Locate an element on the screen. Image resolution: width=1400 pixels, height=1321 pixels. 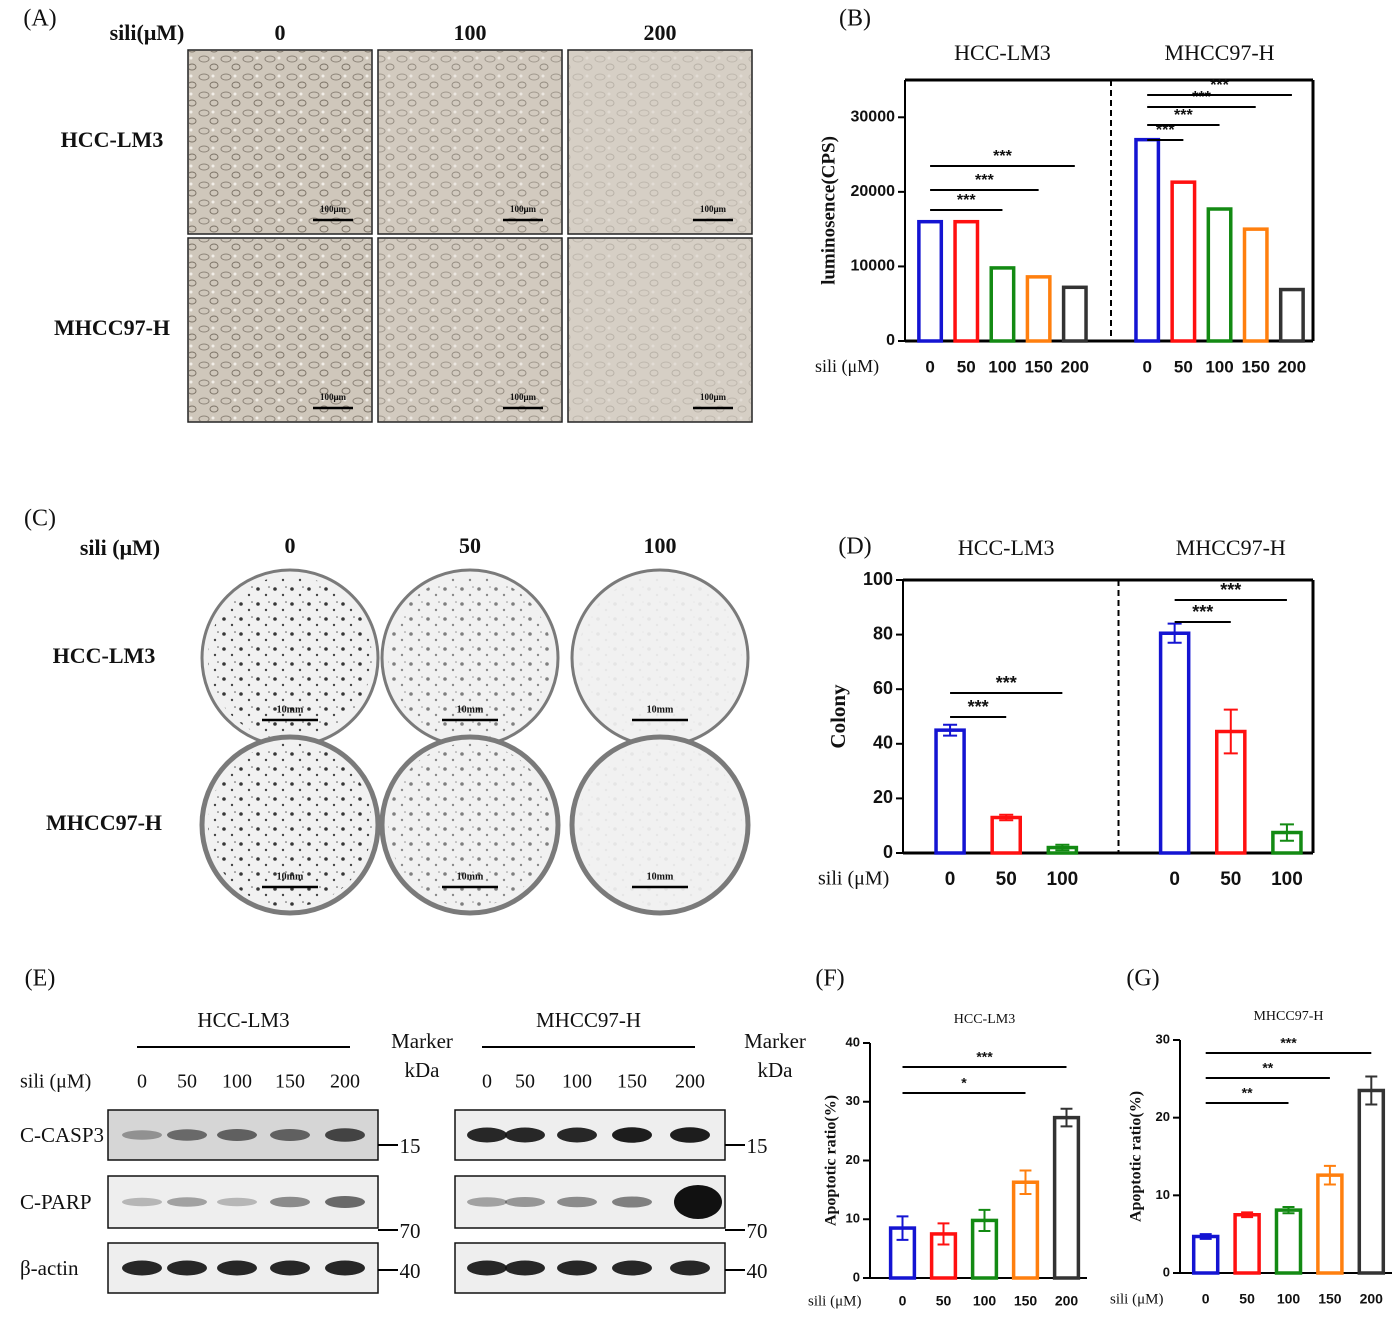
marker-title: kDa is located at coordinates (776, 1070).